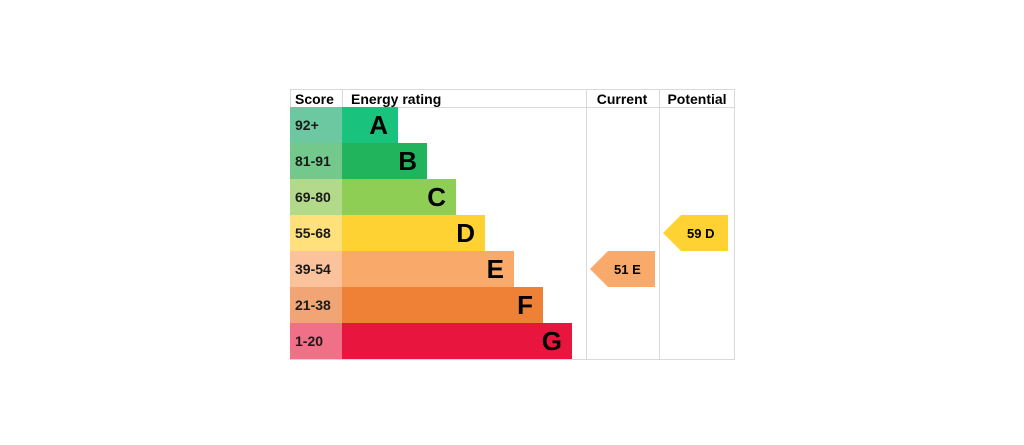  What do you see at coordinates (511, 99) in the screenshot?
I see `table-header-row: Score Energy rating Current Potential` at bounding box center [511, 99].